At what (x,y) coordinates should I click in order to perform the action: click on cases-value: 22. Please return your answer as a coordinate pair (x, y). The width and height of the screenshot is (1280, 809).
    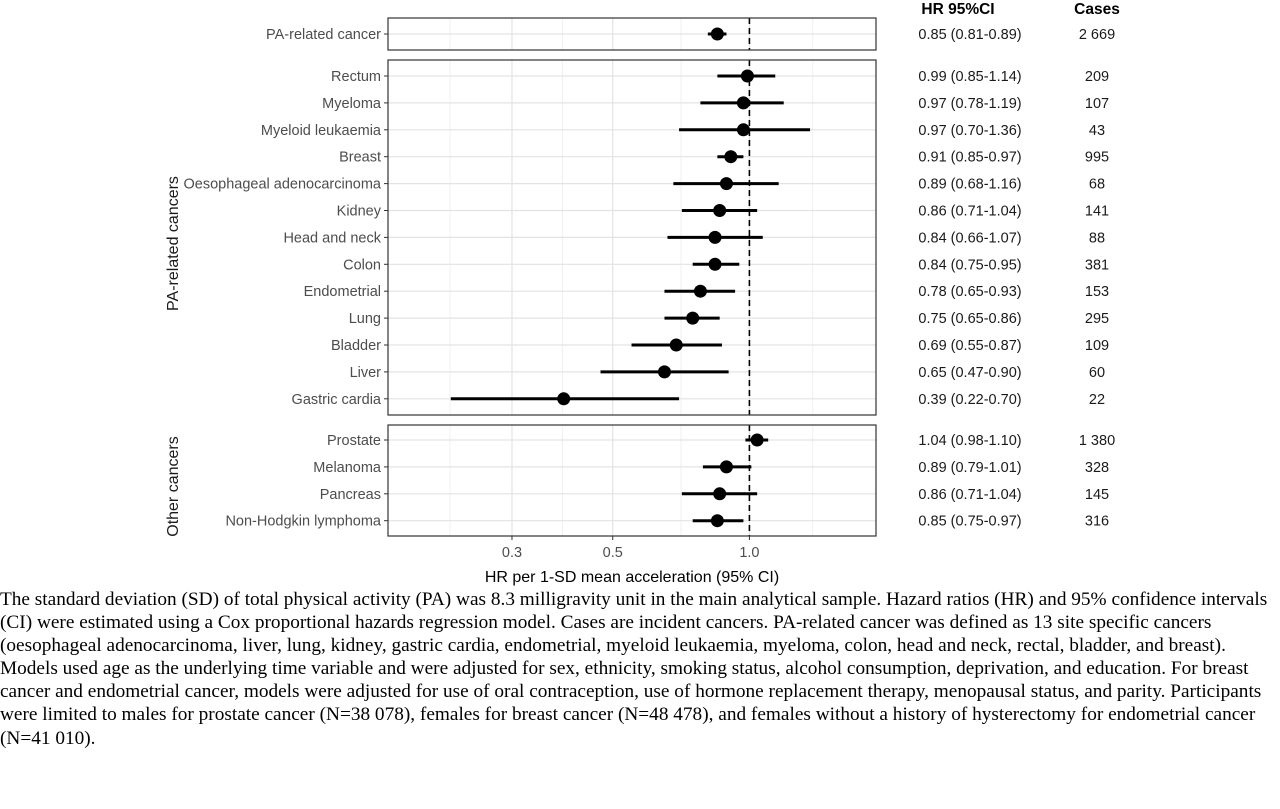
    Looking at the image, I should click on (1097, 400).